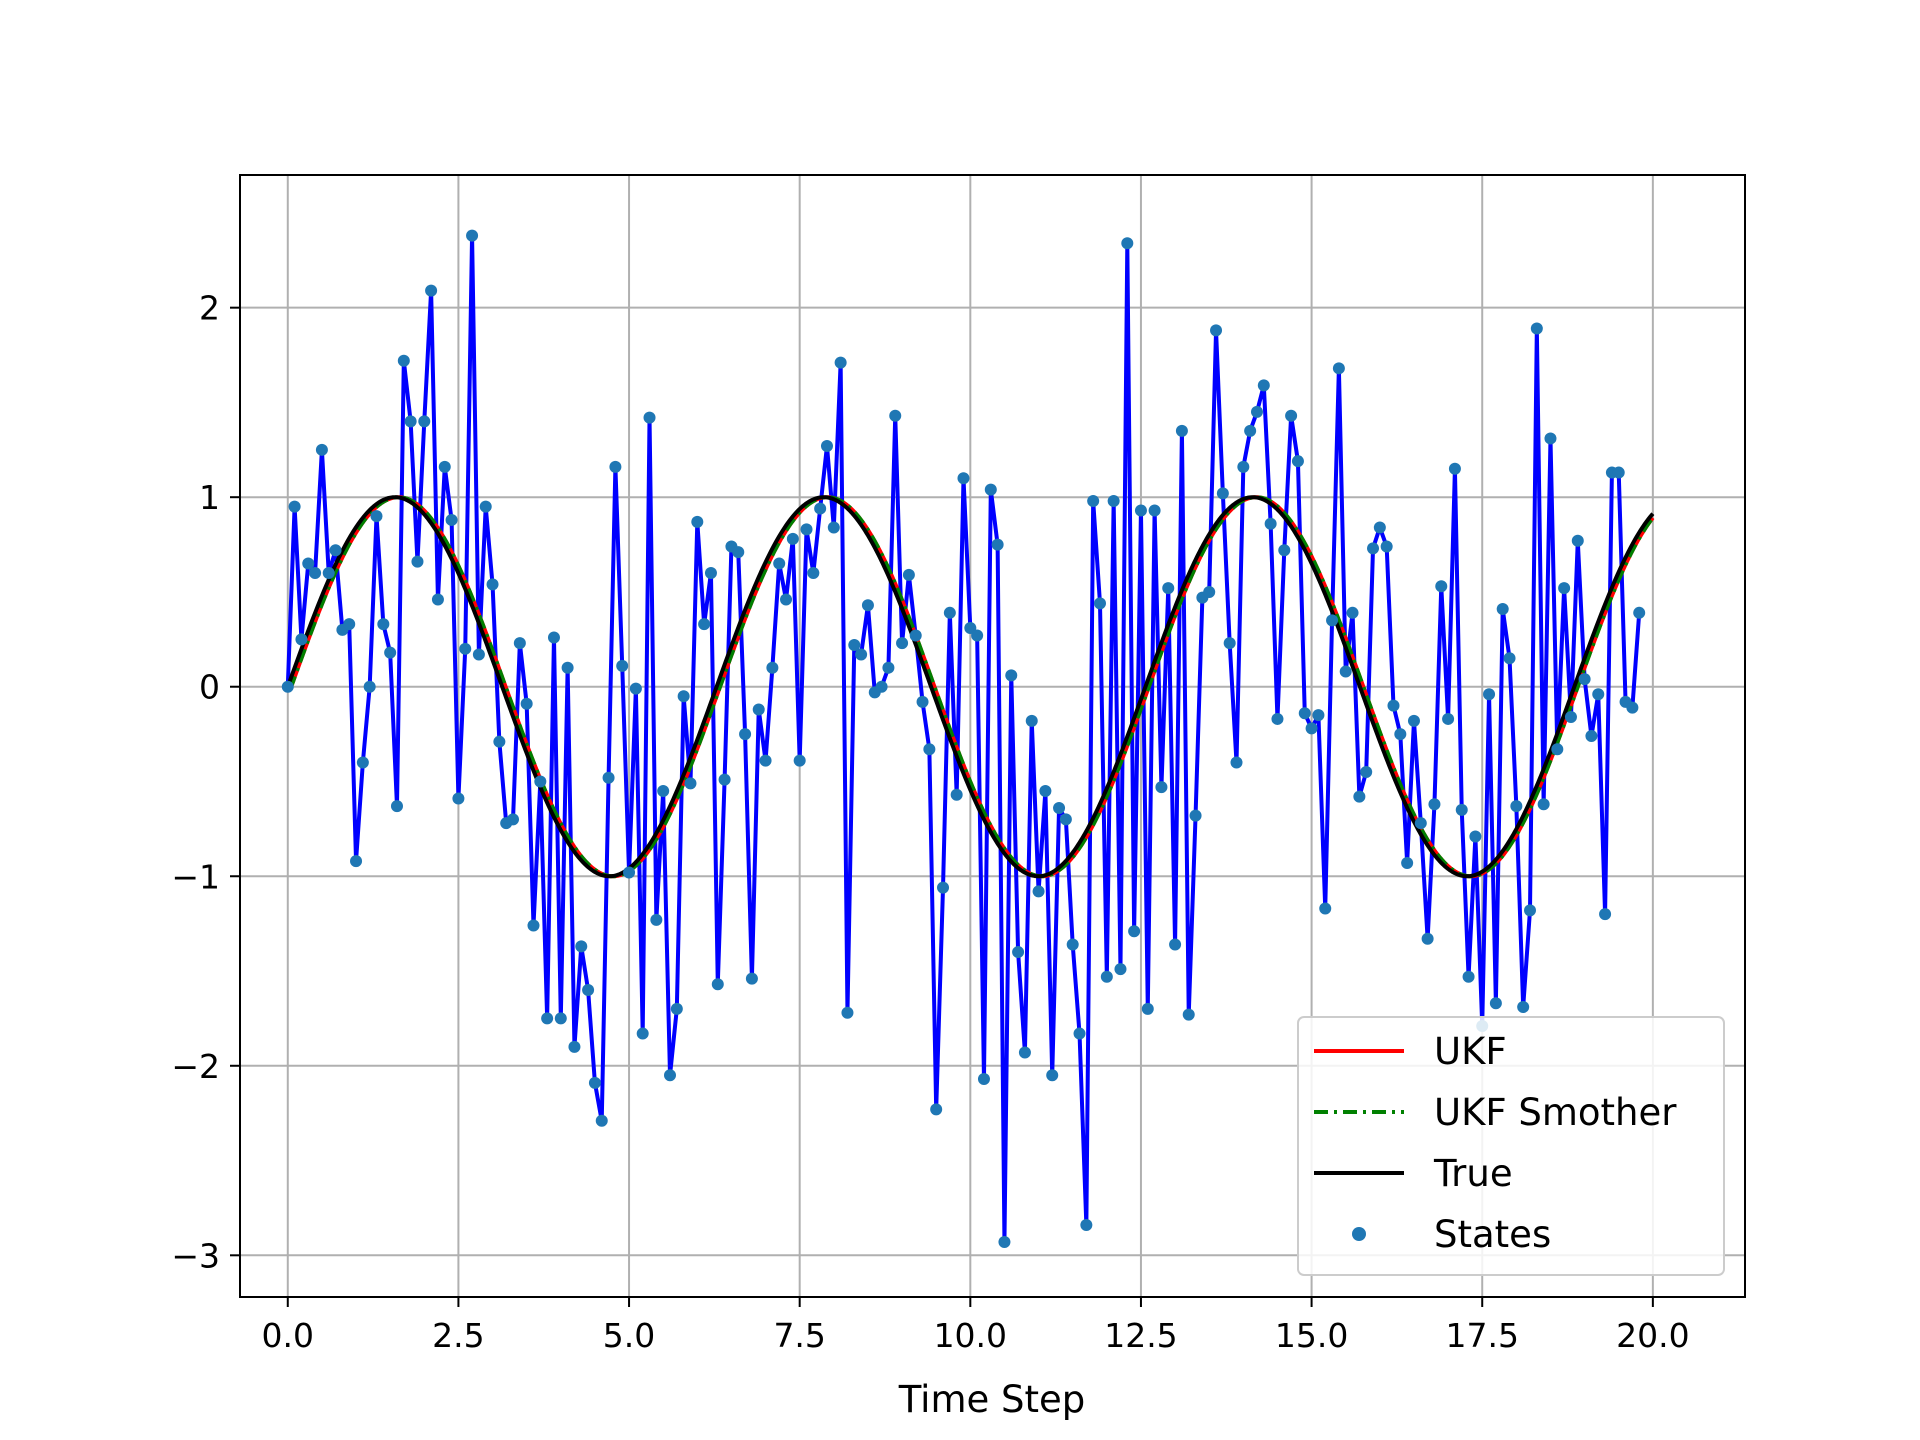  What do you see at coordinates (288, 1335) in the screenshot?
I see `x-tick-label: 0.0` at bounding box center [288, 1335].